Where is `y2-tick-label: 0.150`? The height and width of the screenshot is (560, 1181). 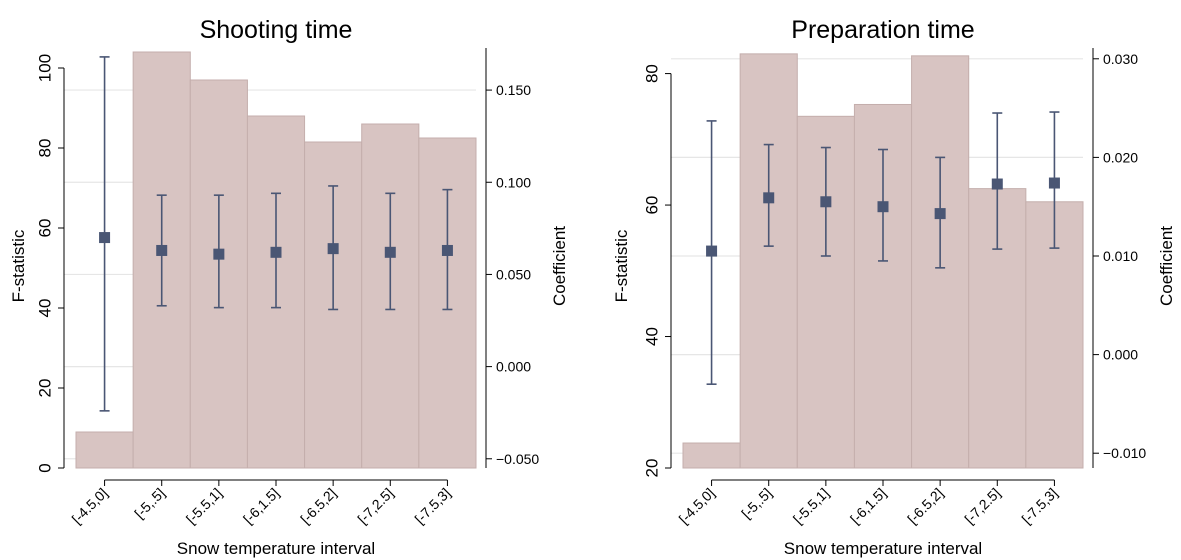
y2-tick-label: 0.150 is located at coordinates (513, 90).